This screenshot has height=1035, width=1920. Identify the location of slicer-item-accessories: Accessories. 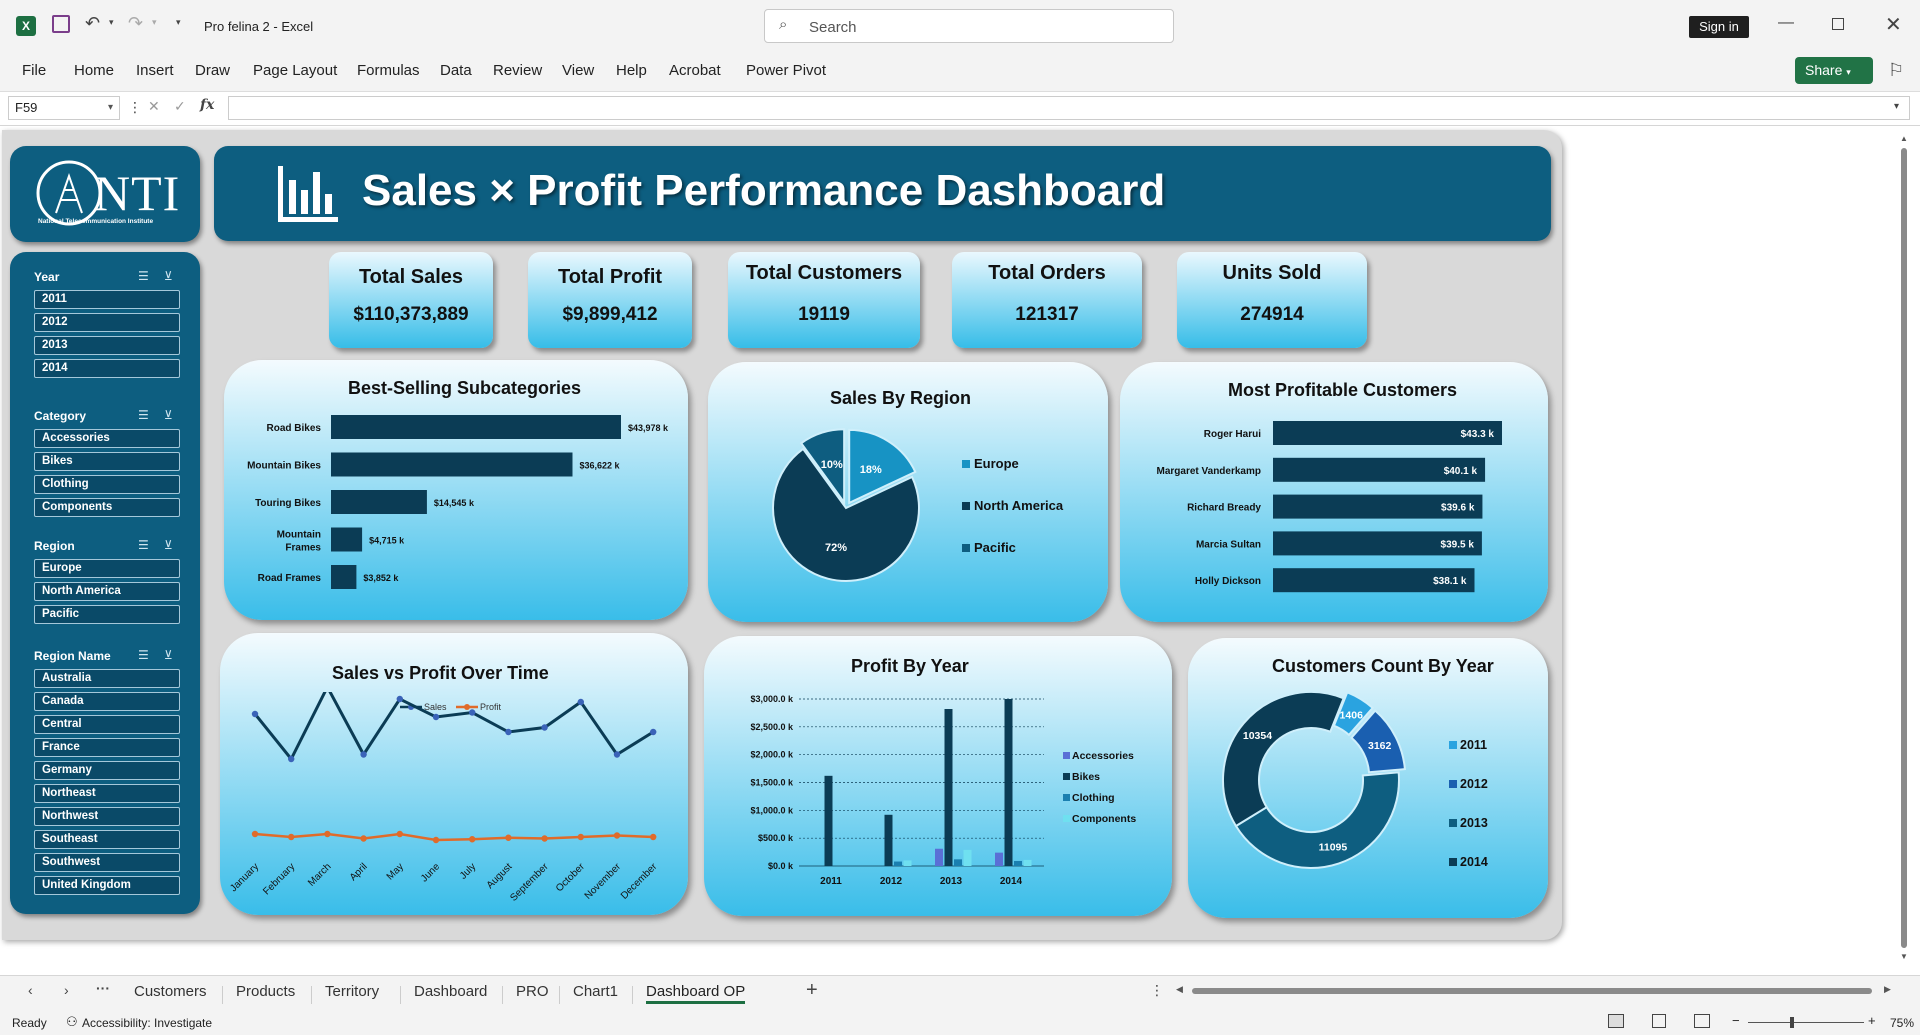
(107, 438).